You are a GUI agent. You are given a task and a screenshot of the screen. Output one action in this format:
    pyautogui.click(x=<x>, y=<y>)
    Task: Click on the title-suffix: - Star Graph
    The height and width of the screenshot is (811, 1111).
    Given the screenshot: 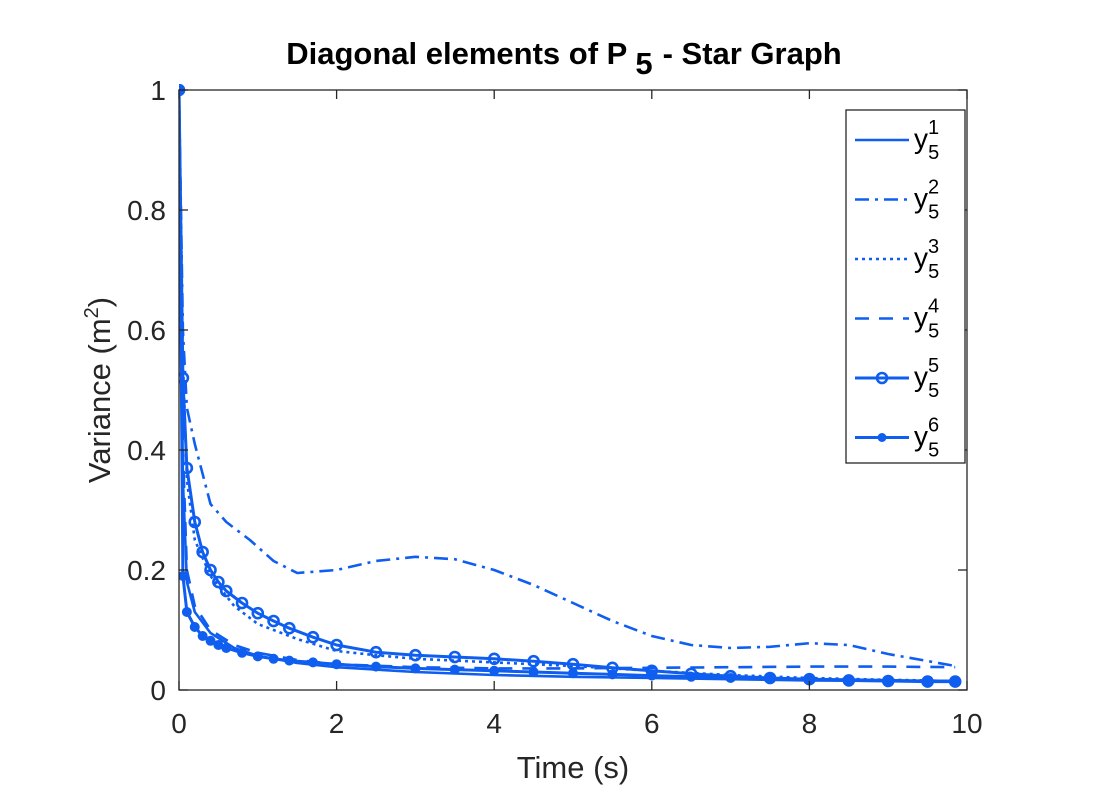 What is the action you would take?
    pyautogui.click(x=752, y=53)
    